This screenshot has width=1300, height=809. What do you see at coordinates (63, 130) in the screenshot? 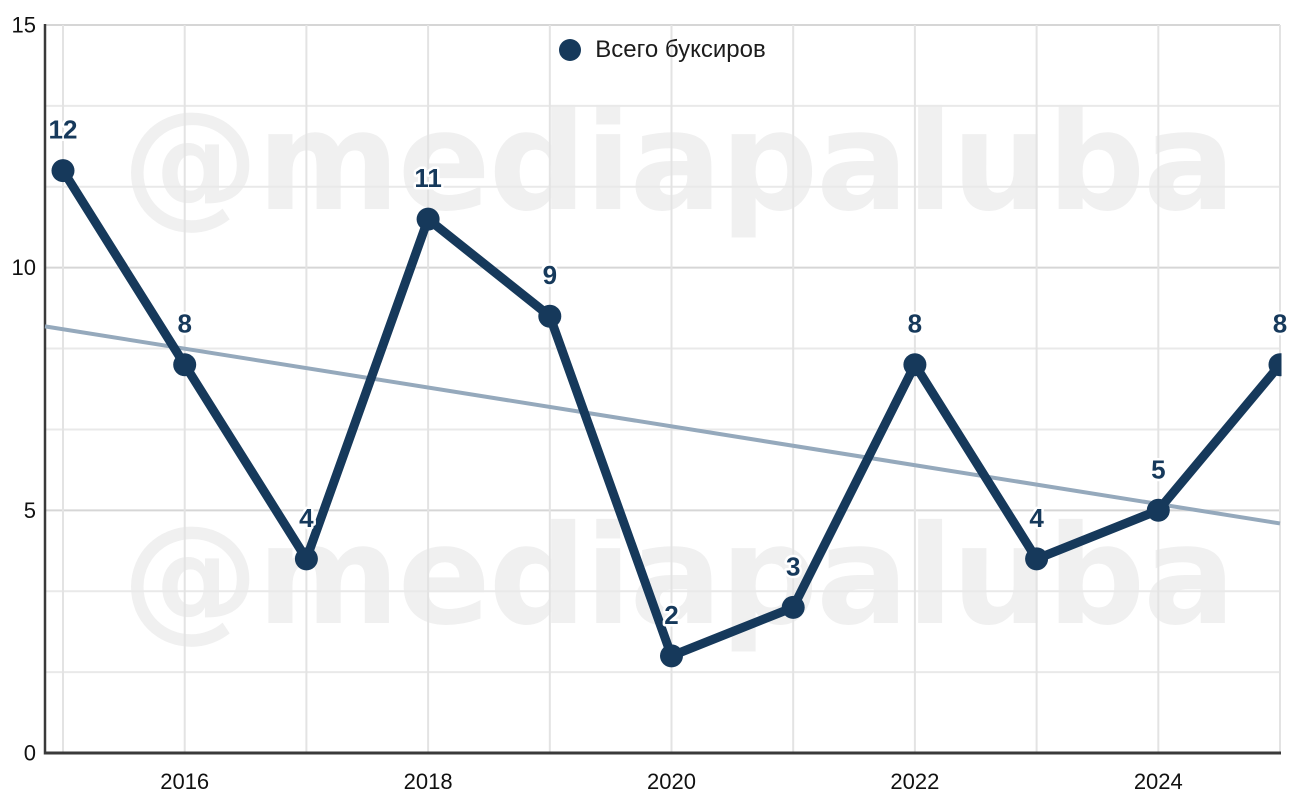
I see `data-label: 12` at bounding box center [63, 130].